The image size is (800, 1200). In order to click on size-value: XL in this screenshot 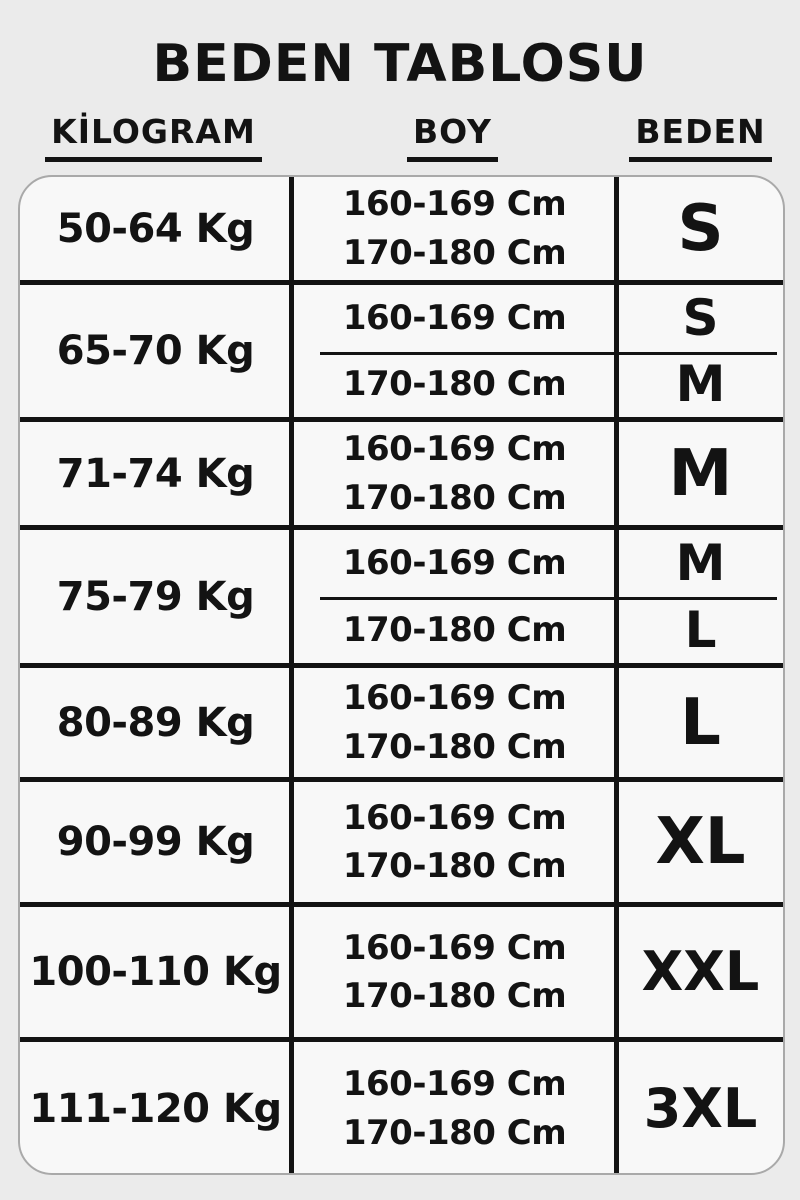, I will do `click(700, 842)`.